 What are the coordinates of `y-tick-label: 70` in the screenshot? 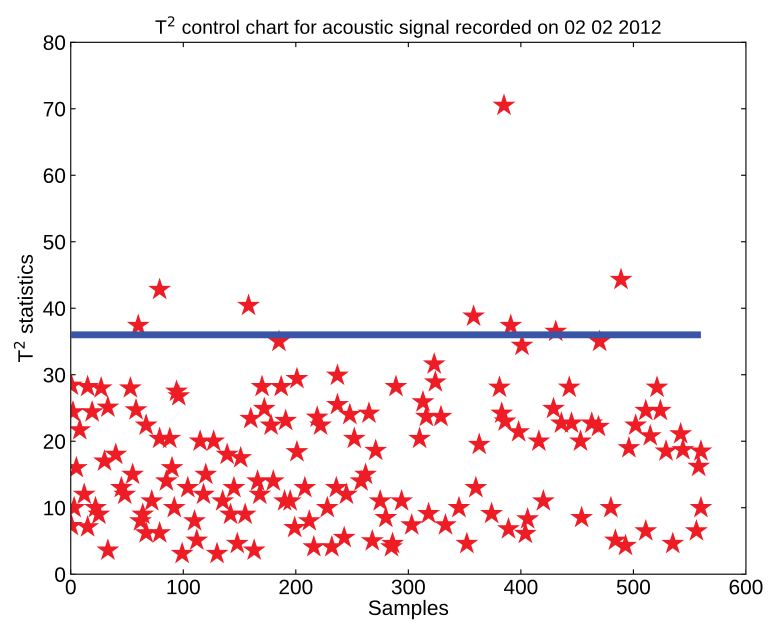 It's located at (55, 109).